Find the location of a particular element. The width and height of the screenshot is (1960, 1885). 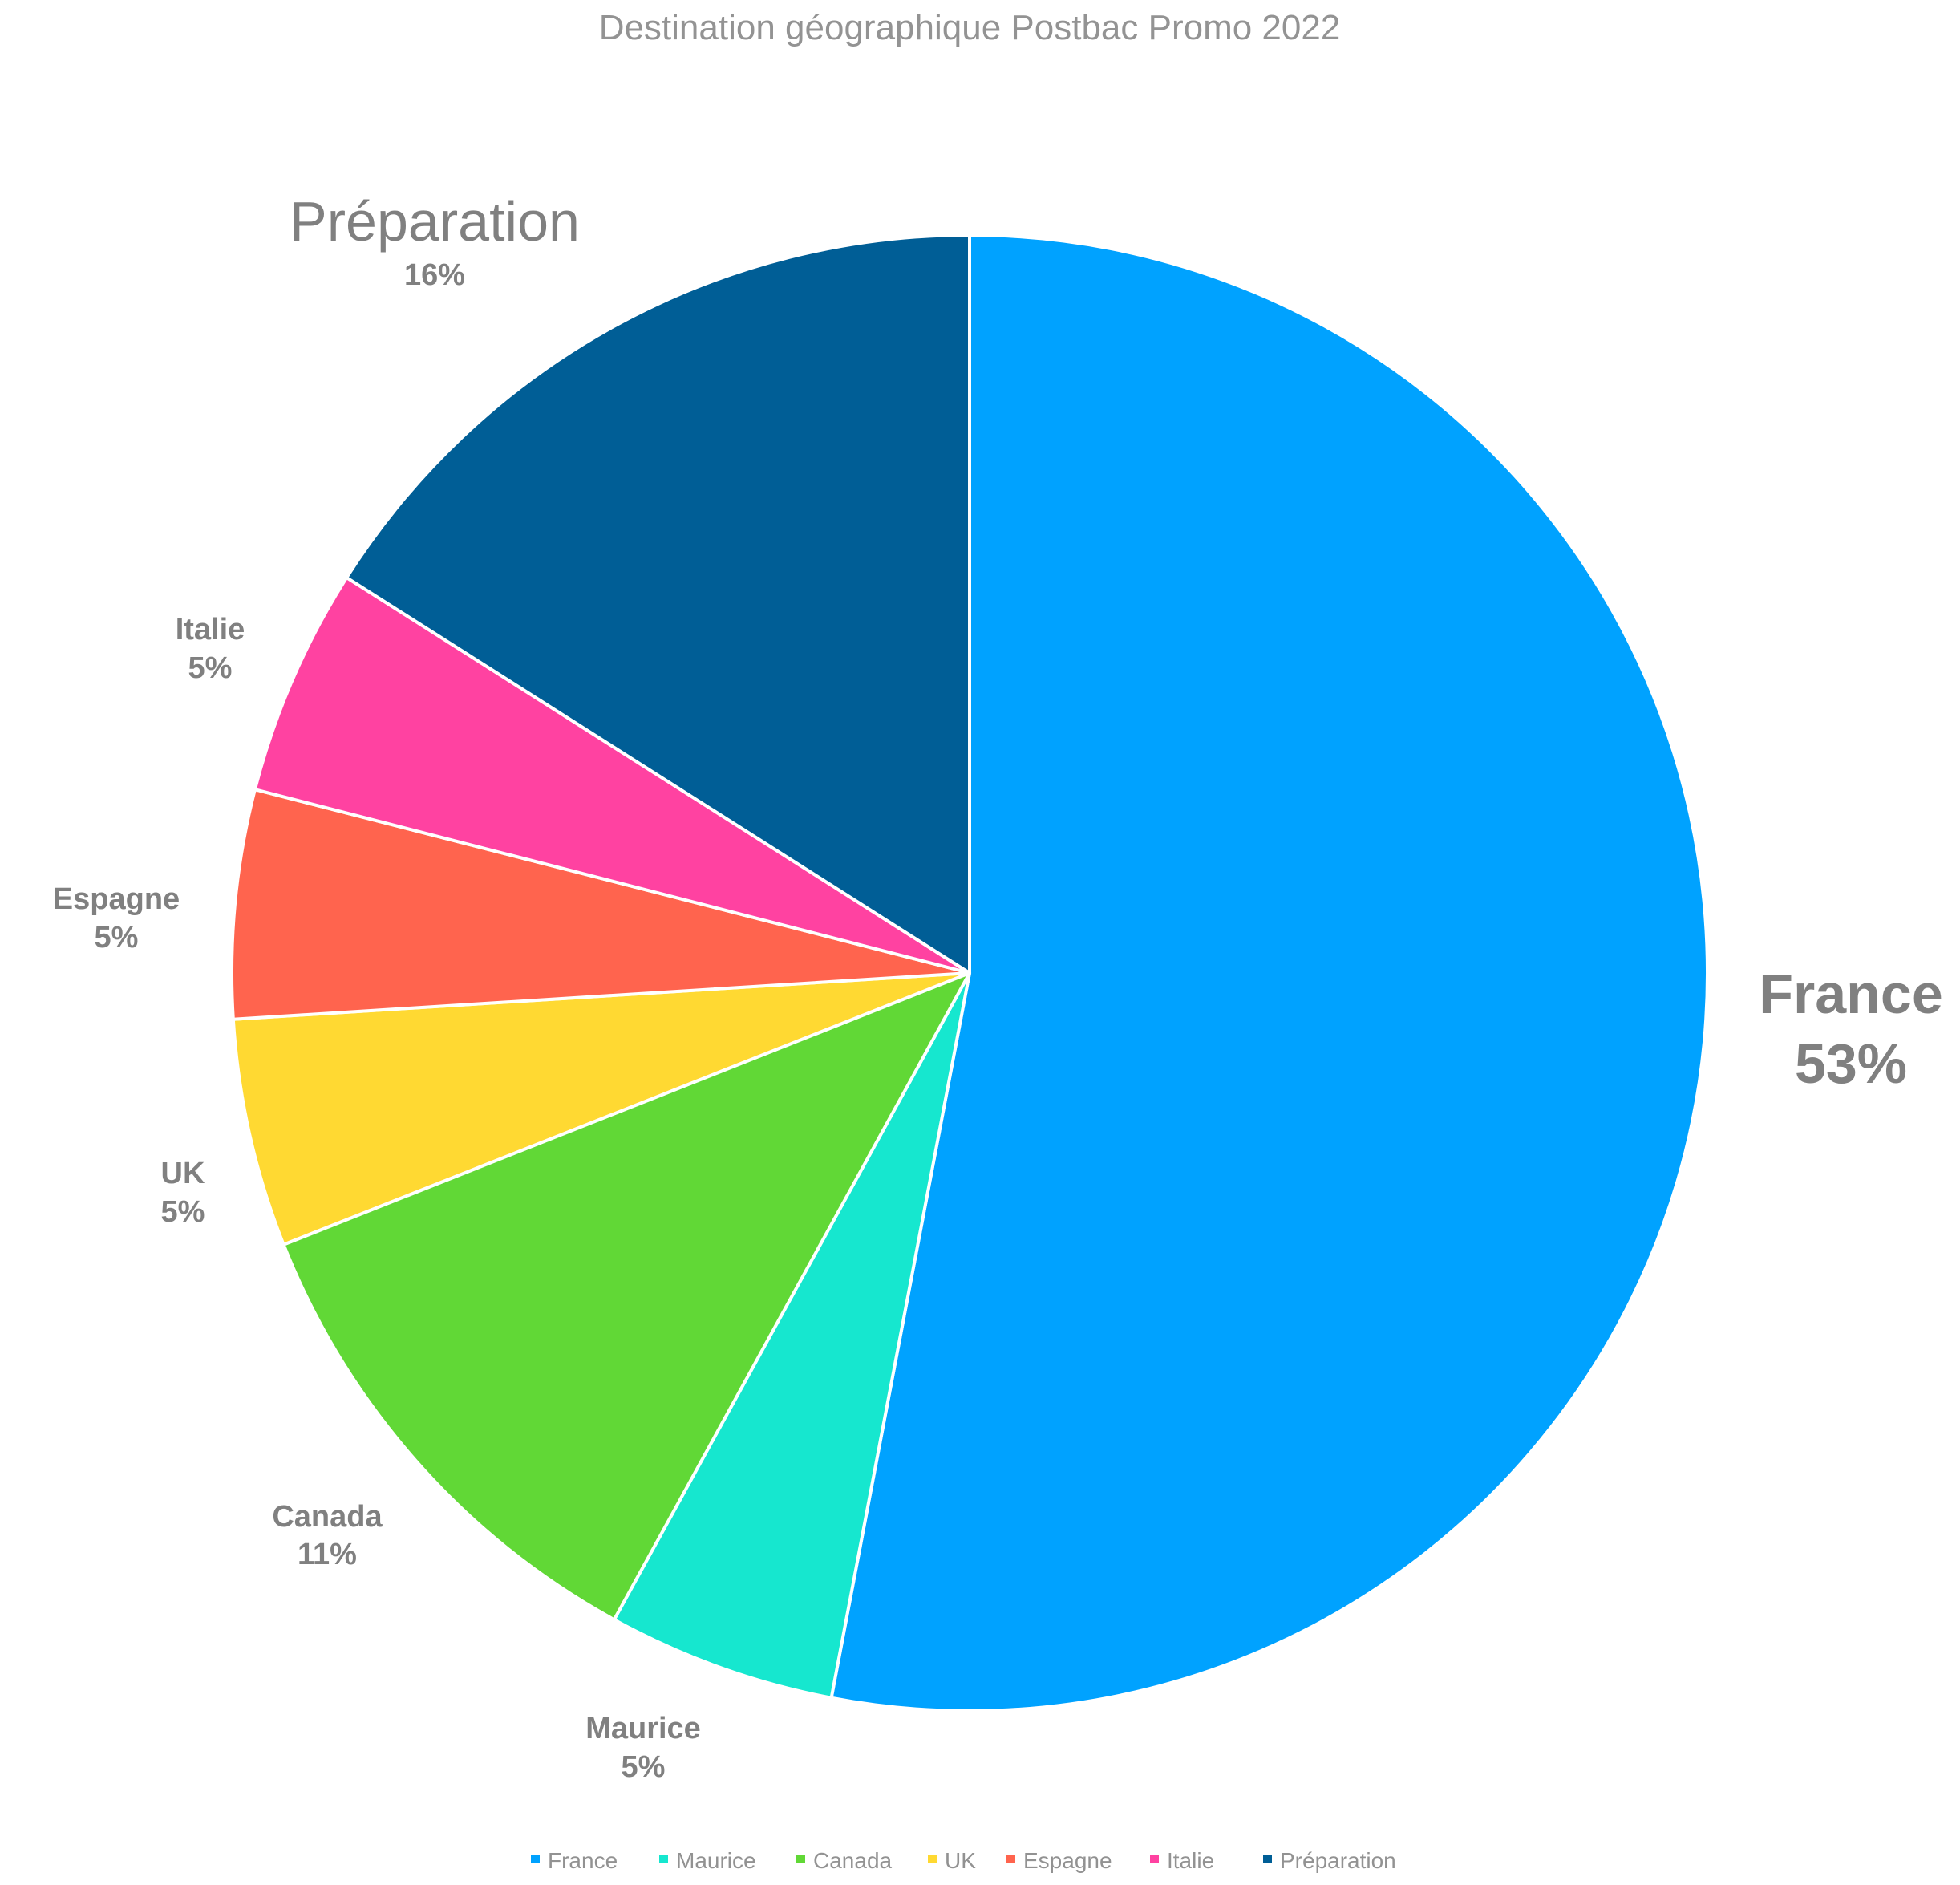

legend-swatch-italie is located at coordinates (1154, 1859).